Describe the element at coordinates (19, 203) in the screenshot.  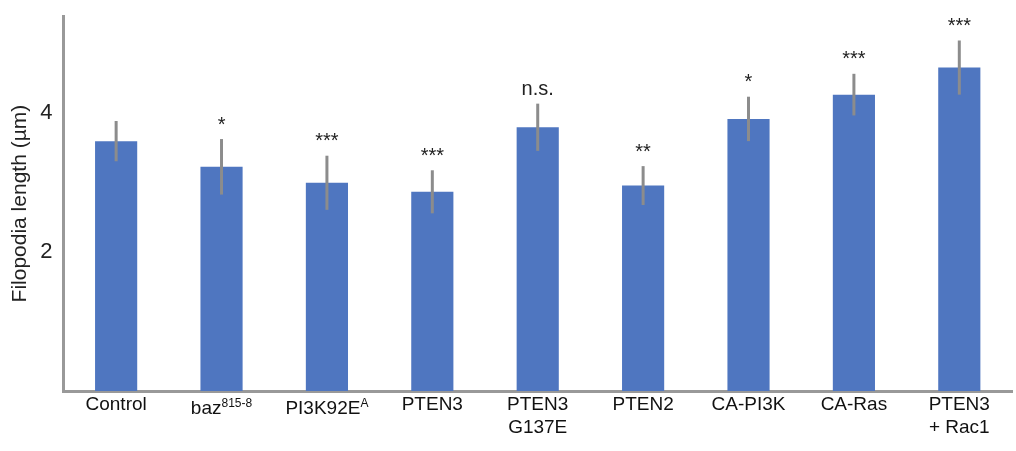
I see `y-axis-title: Filopodia length (µm)` at that location.